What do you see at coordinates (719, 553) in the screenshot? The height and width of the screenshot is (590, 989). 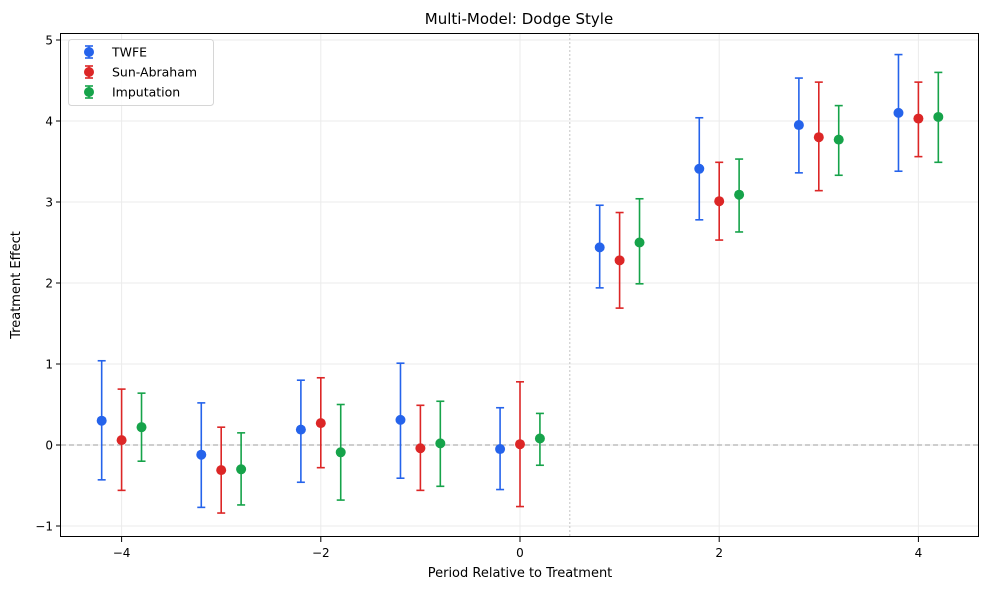 I see `x-tick-label: 2` at bounding box center [719, 553].